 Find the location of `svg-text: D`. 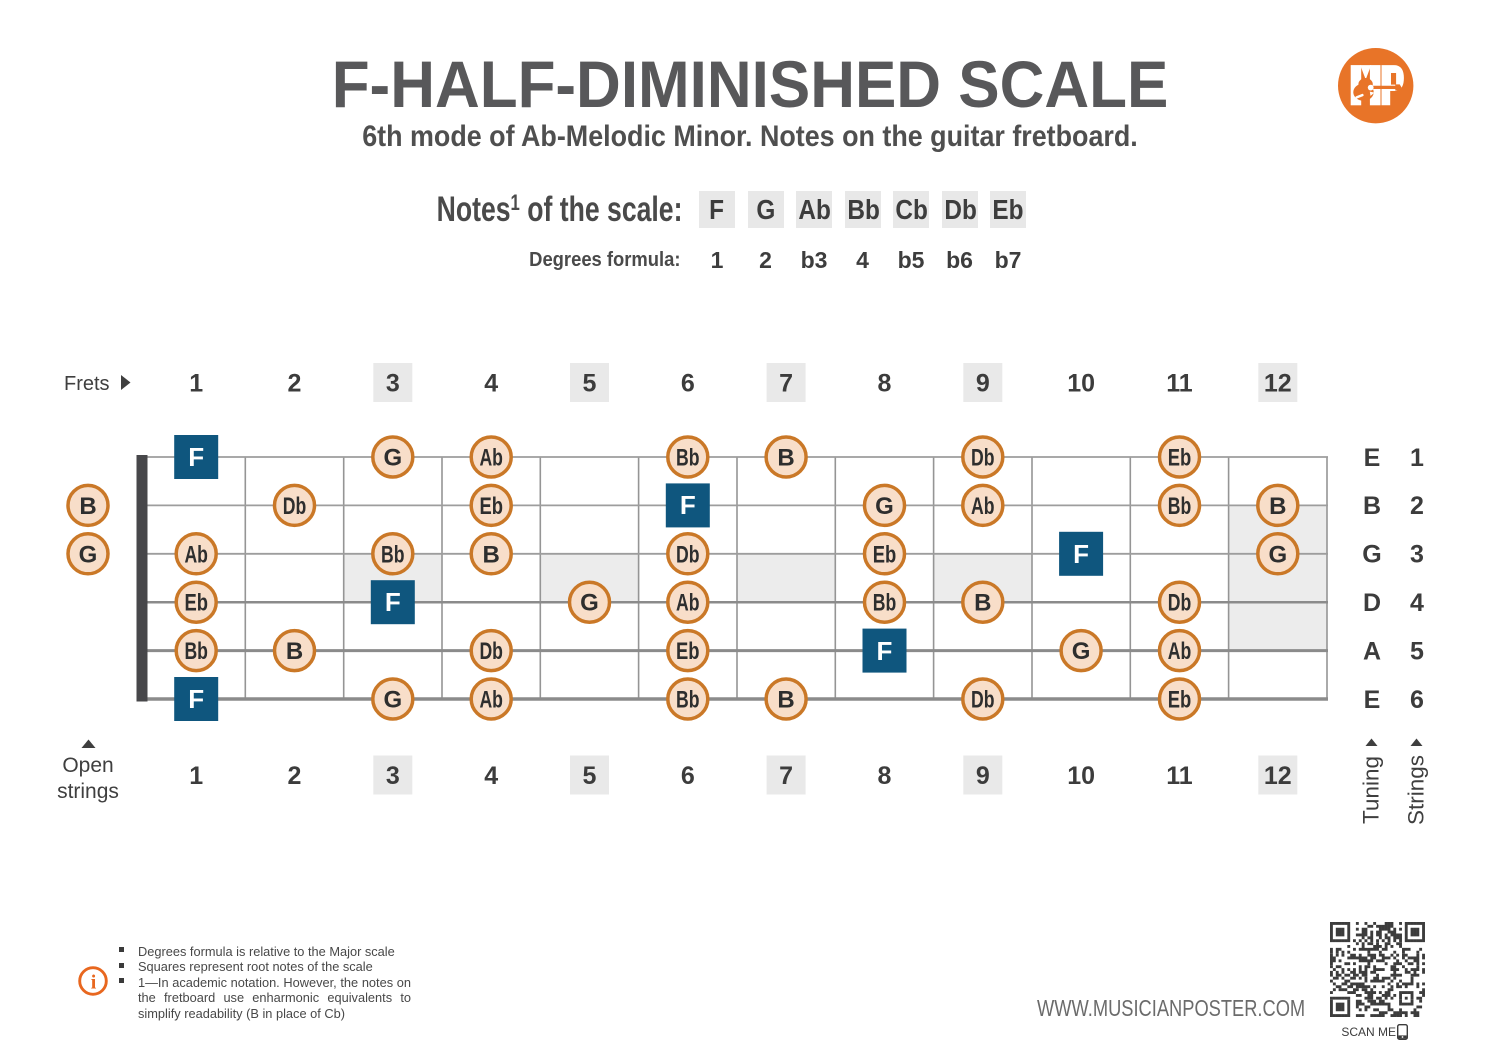

svg-text: D is located at coordinates (1372, 603).